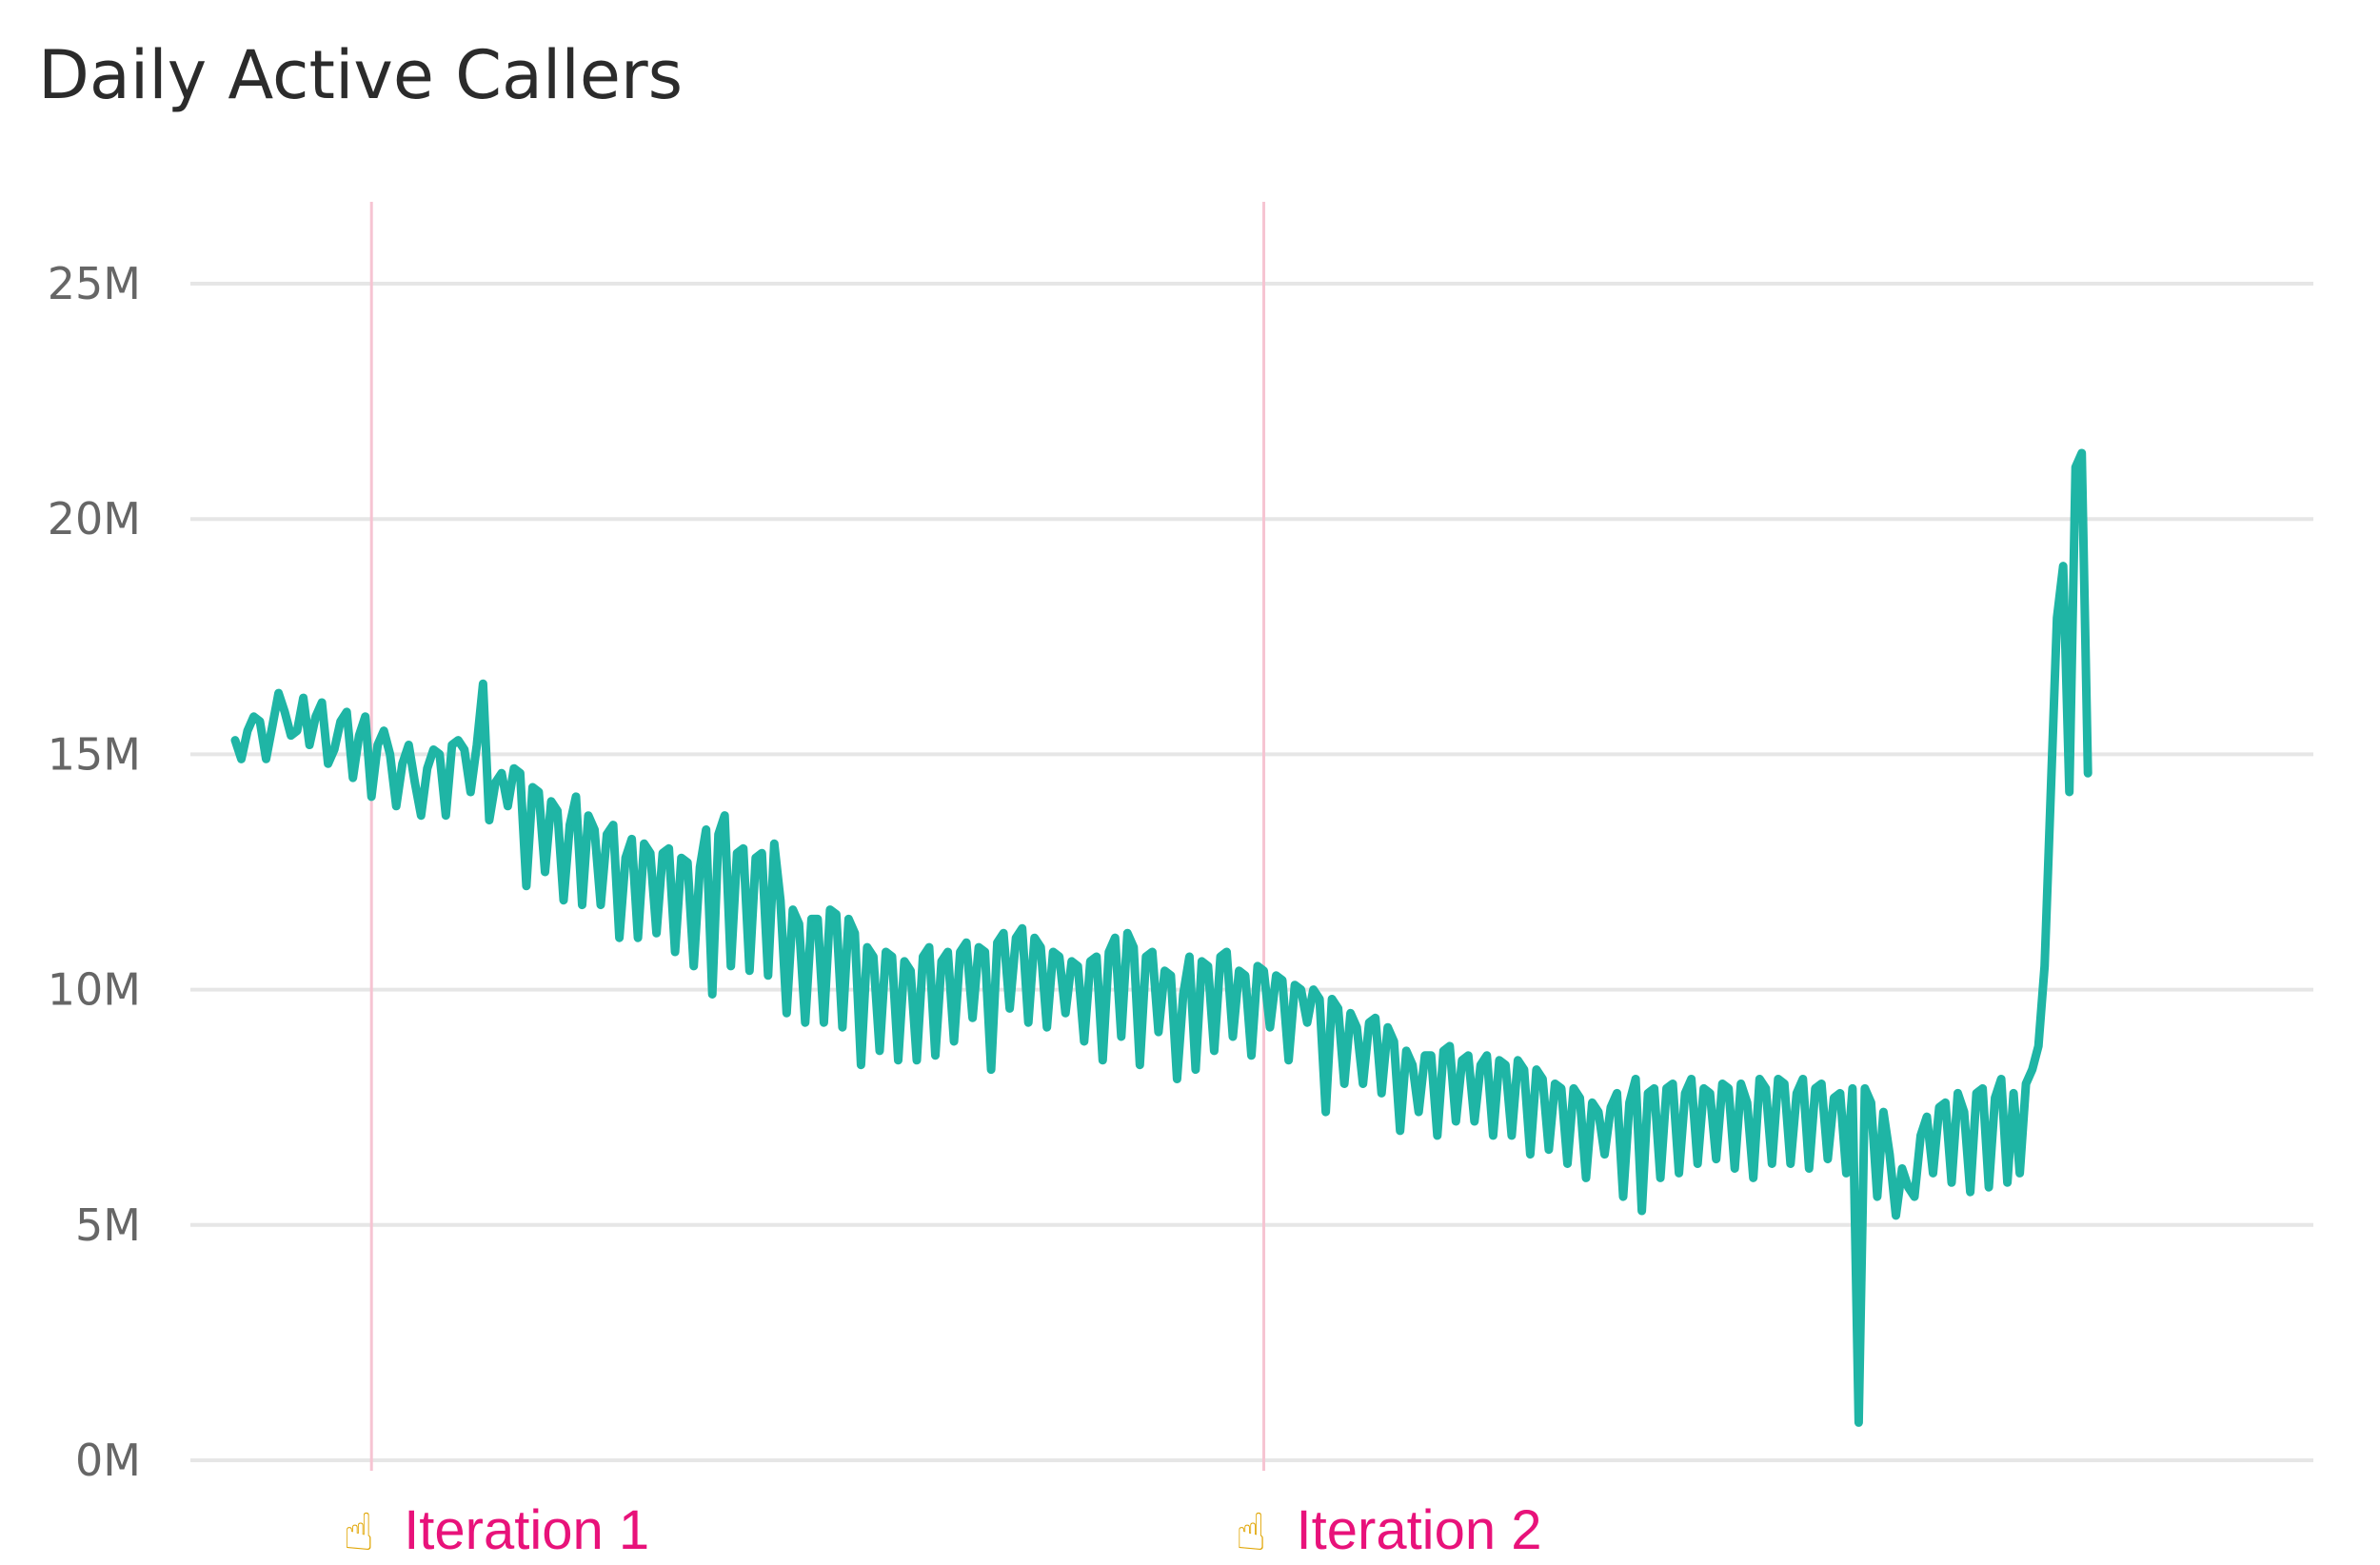 This screenshot has width=2380, height=1565. What do you see at coordinates (94, 754) in the screenshot?
I see `y-tick-label: 15M` at bounding box center [94, 754].